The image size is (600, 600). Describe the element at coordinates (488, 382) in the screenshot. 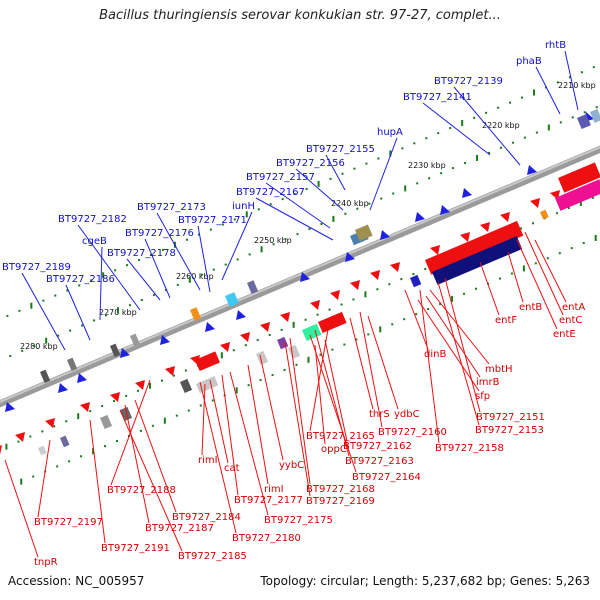

I see `reverse-gene-label: imrB` at that location.